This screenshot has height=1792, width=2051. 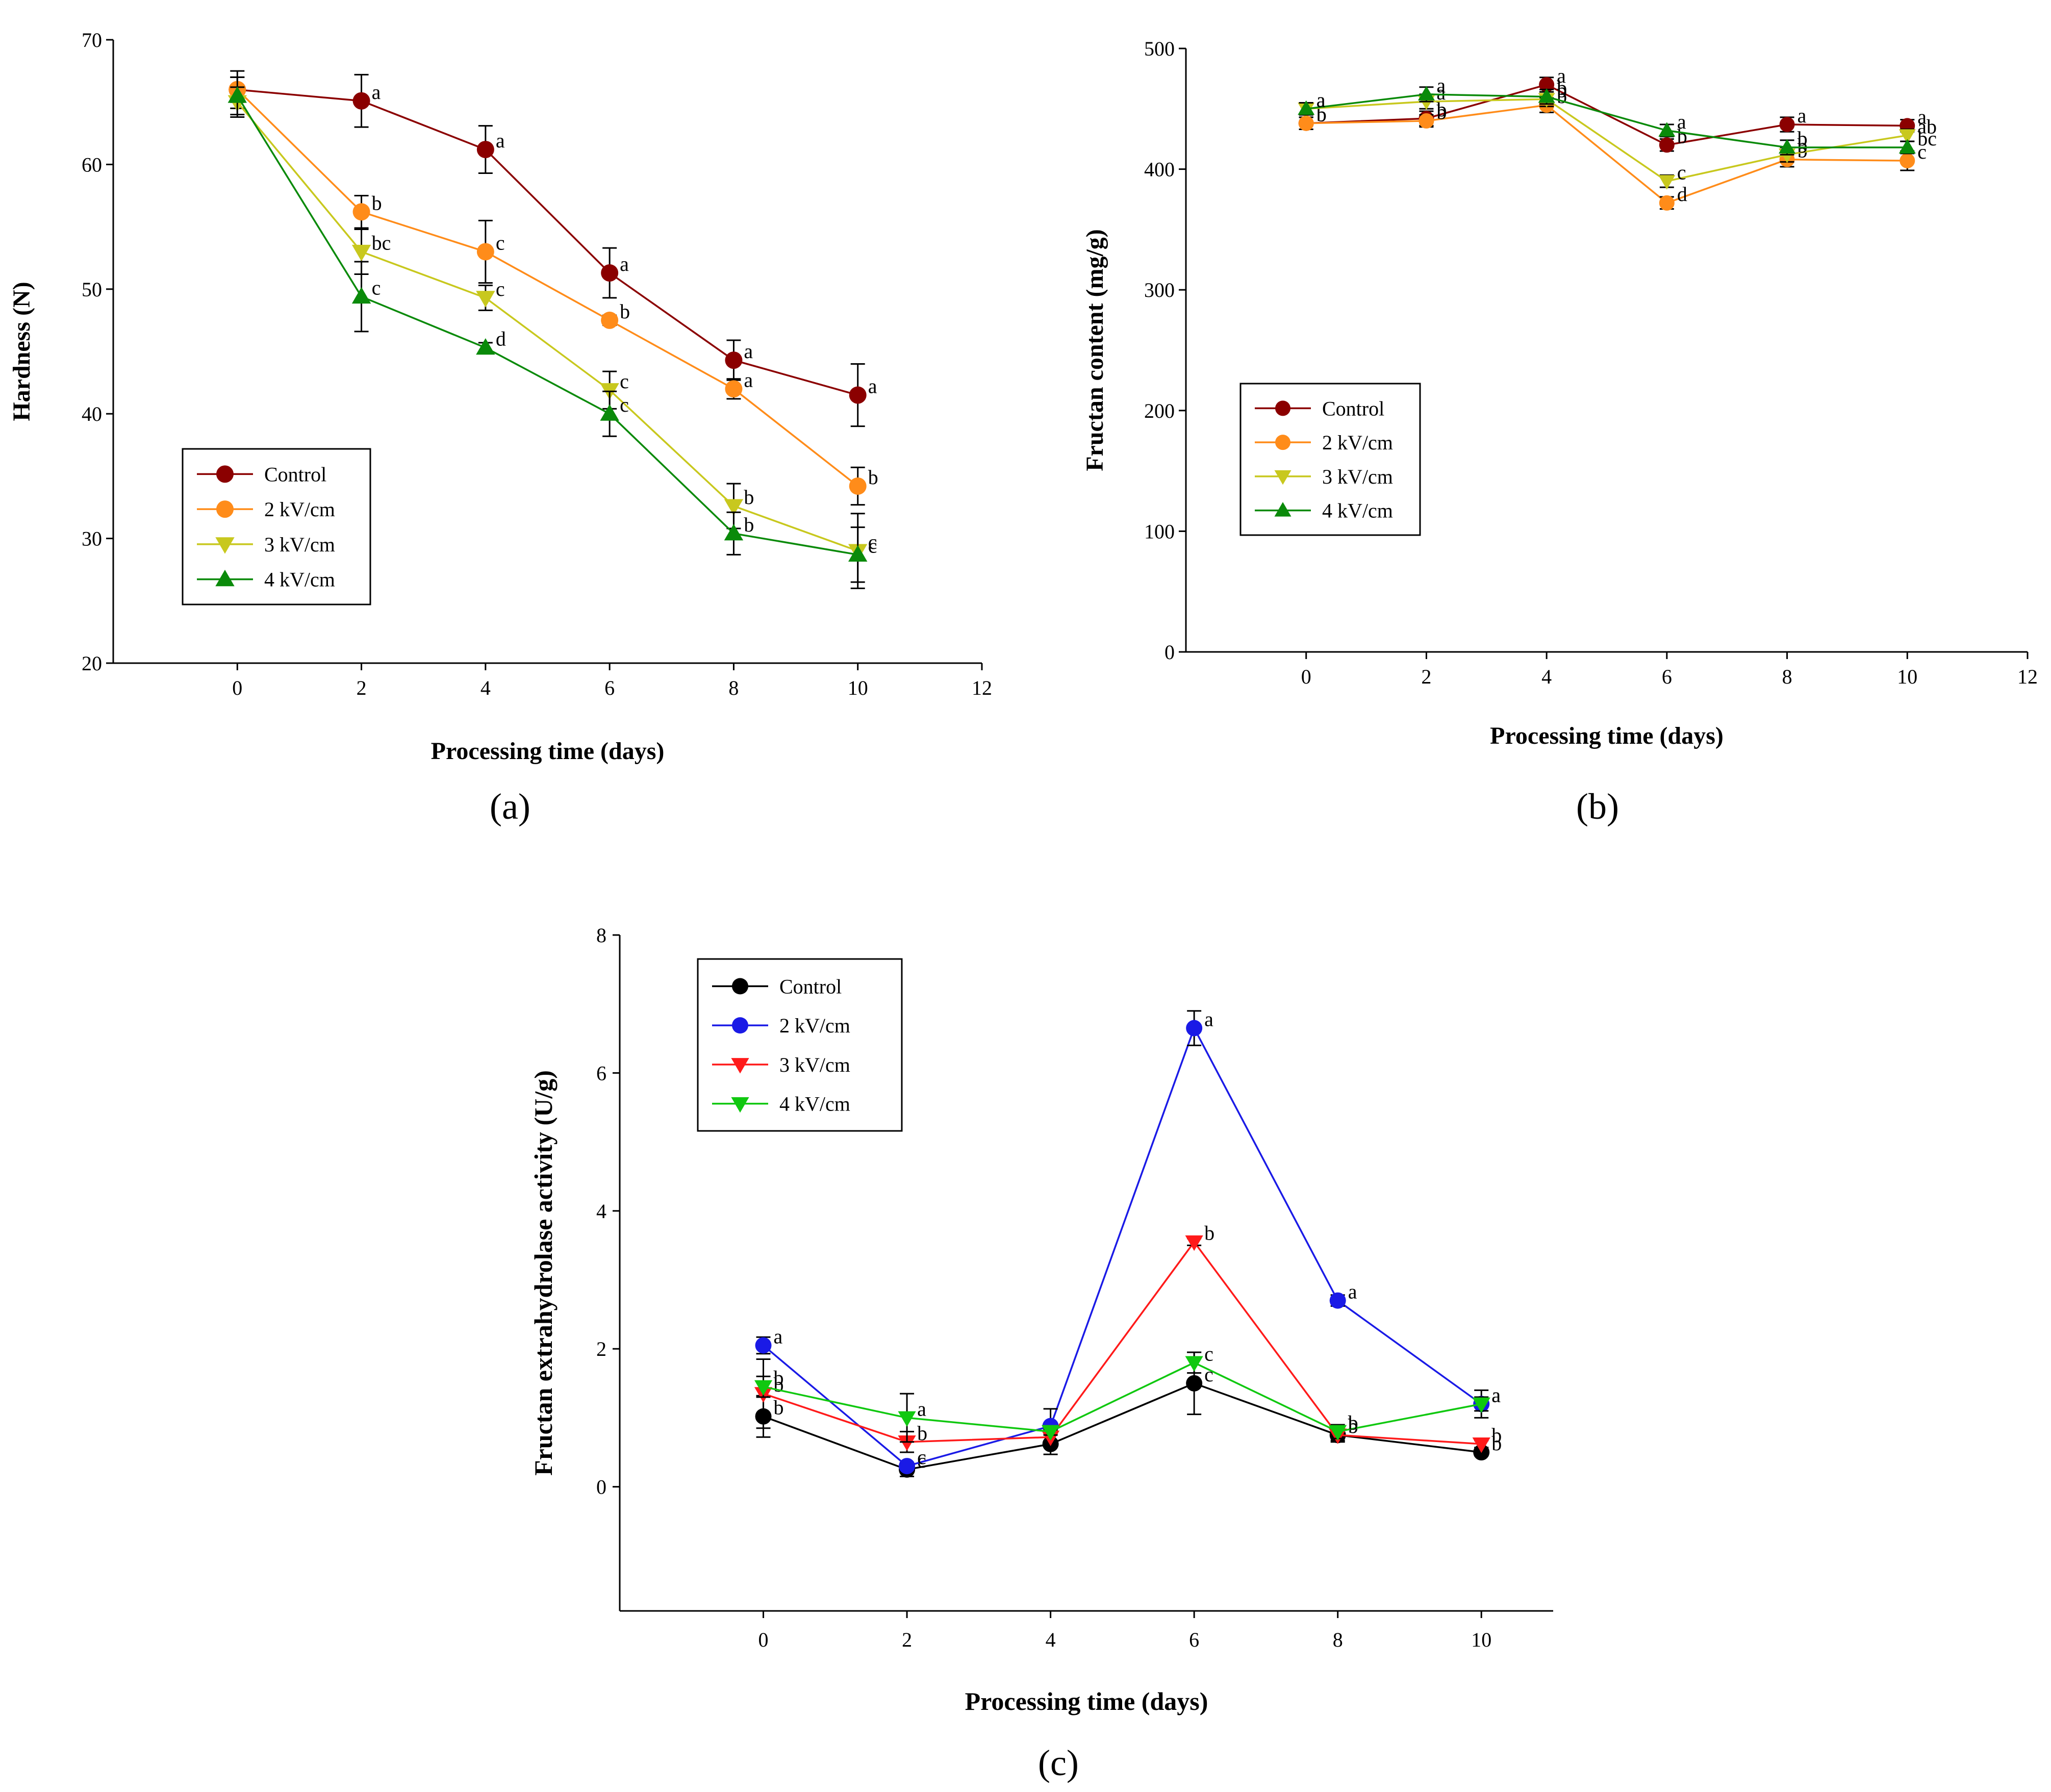 What do you see at coordinates (92, 41) in the screenshot?
I see `chart1-ytick-label: 70` at bounding box center [92, 41].